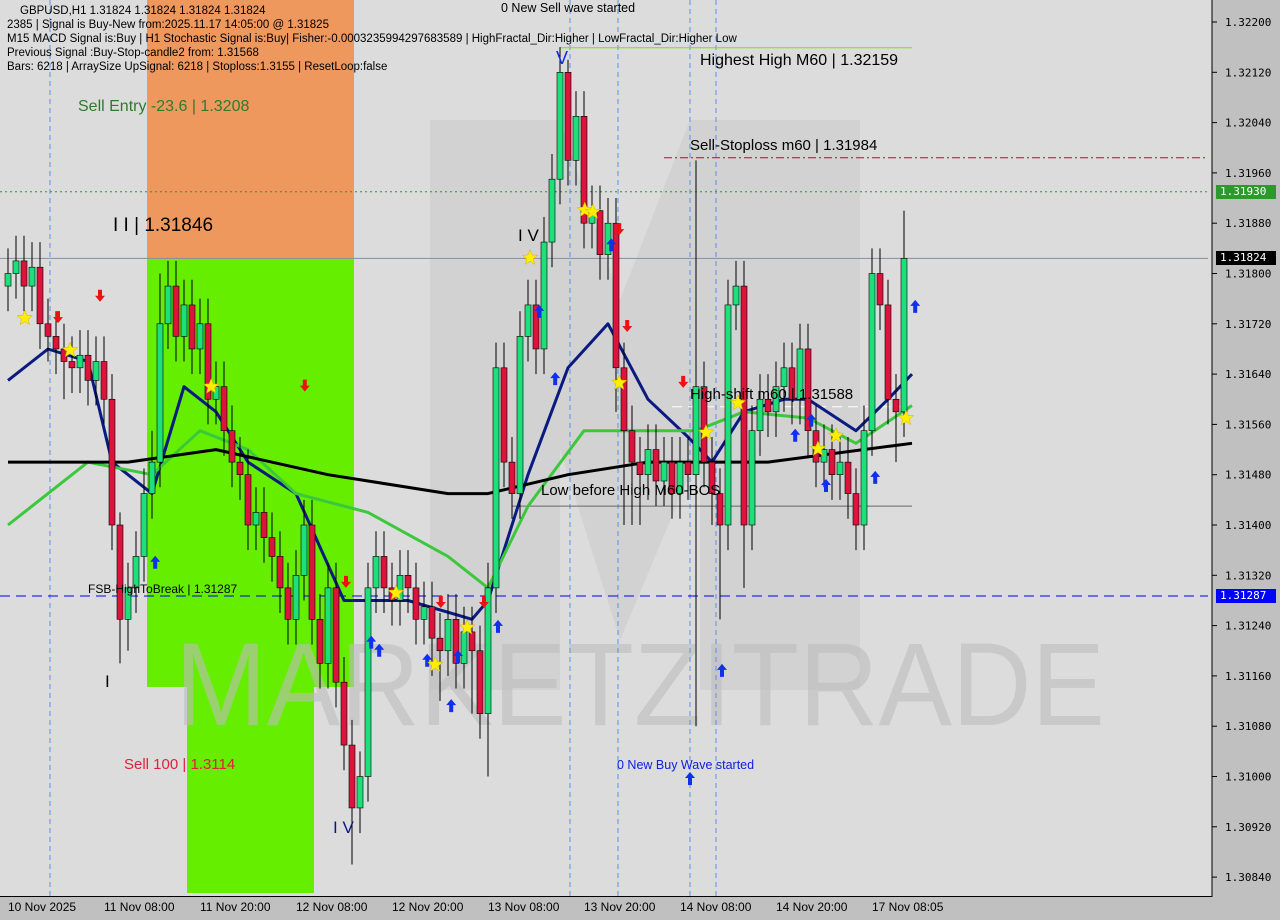 This screenshot has width=1280, height=920. Describe the element at coordinates (716, 907) in the screenshot. I see `time-axis-label: 14 Nov 08:00` at that location.